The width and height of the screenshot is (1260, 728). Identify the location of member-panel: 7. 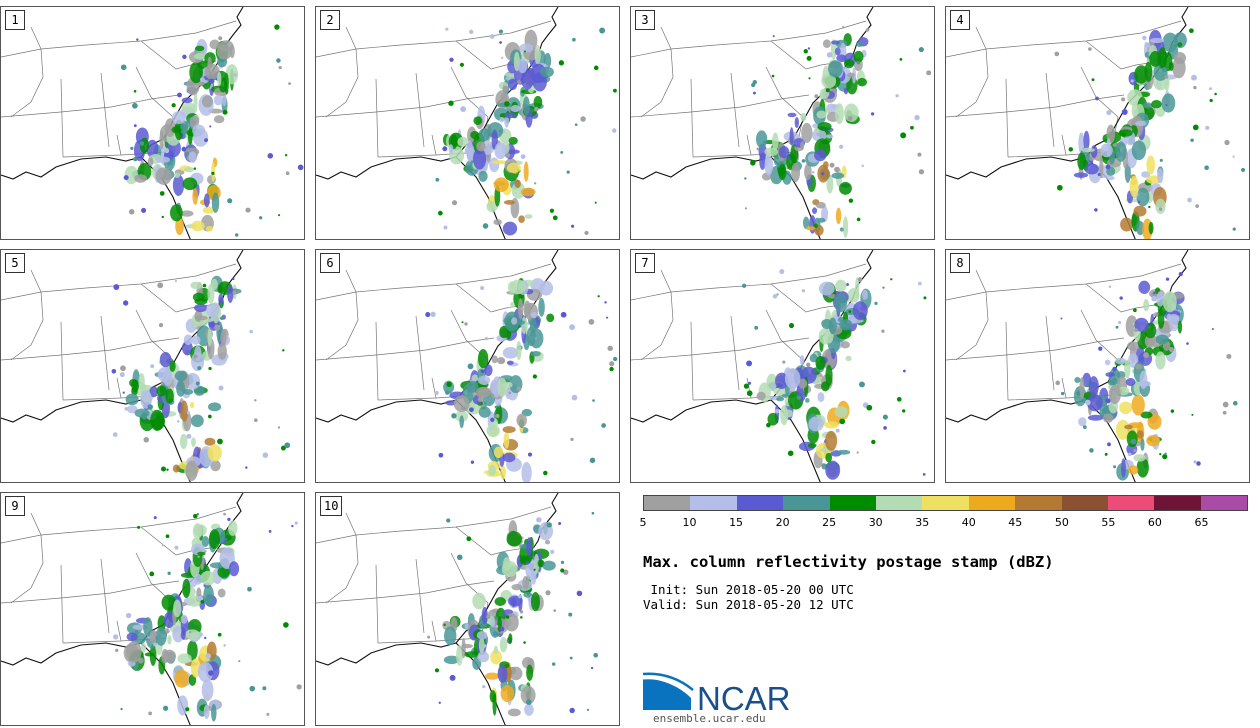
(782, 366).